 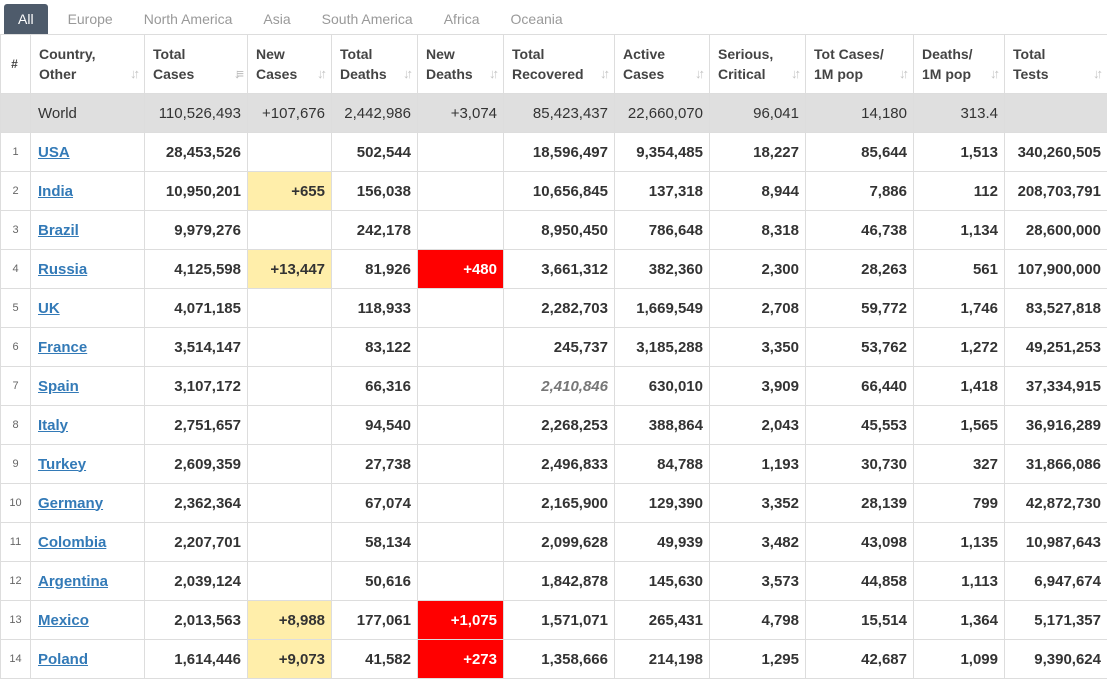 I want to click on country-cell: Mexico, so click(x=88, y=620).